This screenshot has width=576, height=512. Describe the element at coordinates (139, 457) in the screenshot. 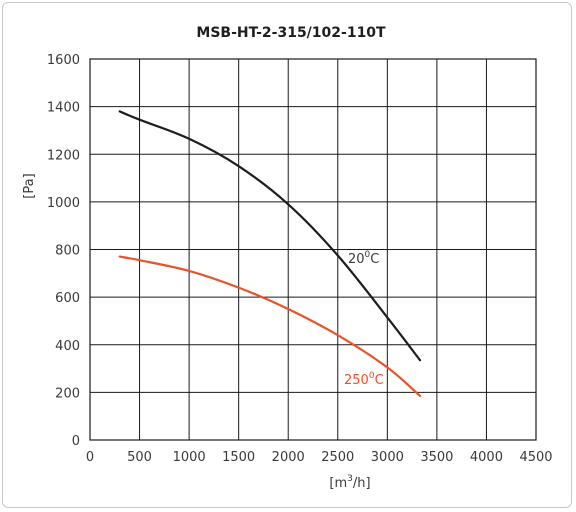

I see `x-tick-label: 500` at that location.